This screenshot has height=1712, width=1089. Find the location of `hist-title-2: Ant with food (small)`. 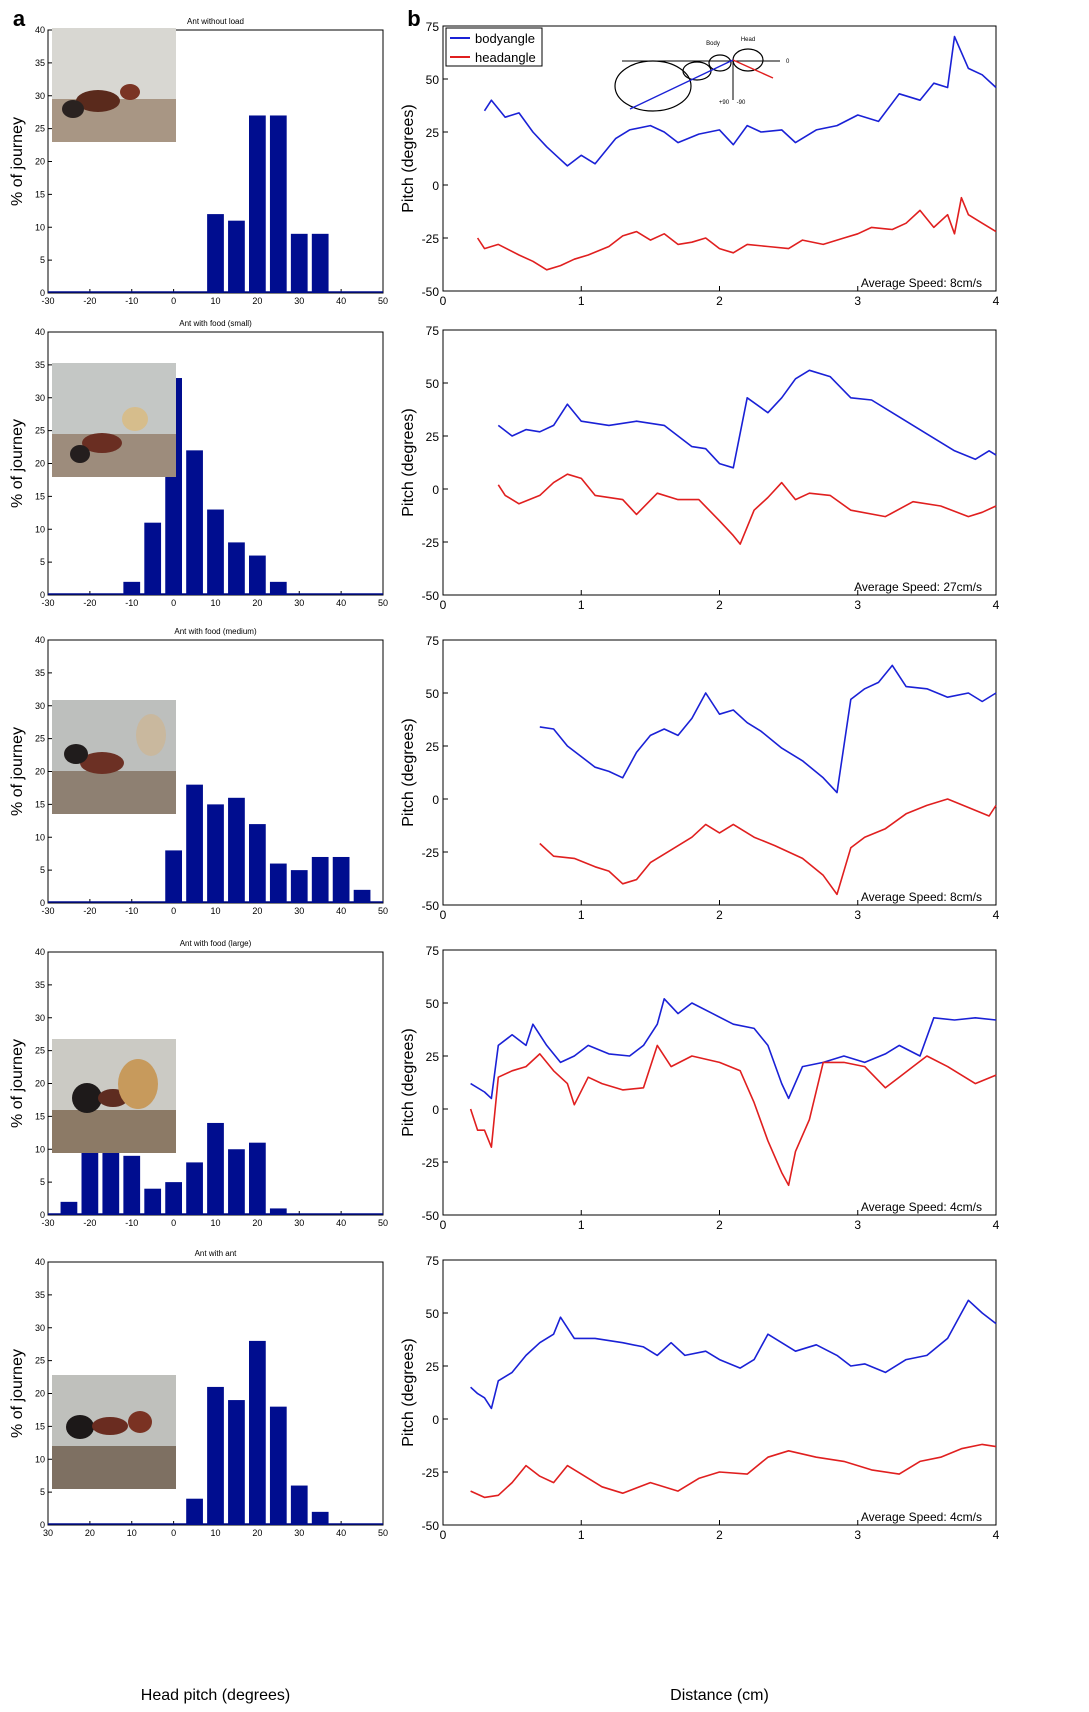

hist-title-2: Ant with food (small) is located at coordinates (215, 323).